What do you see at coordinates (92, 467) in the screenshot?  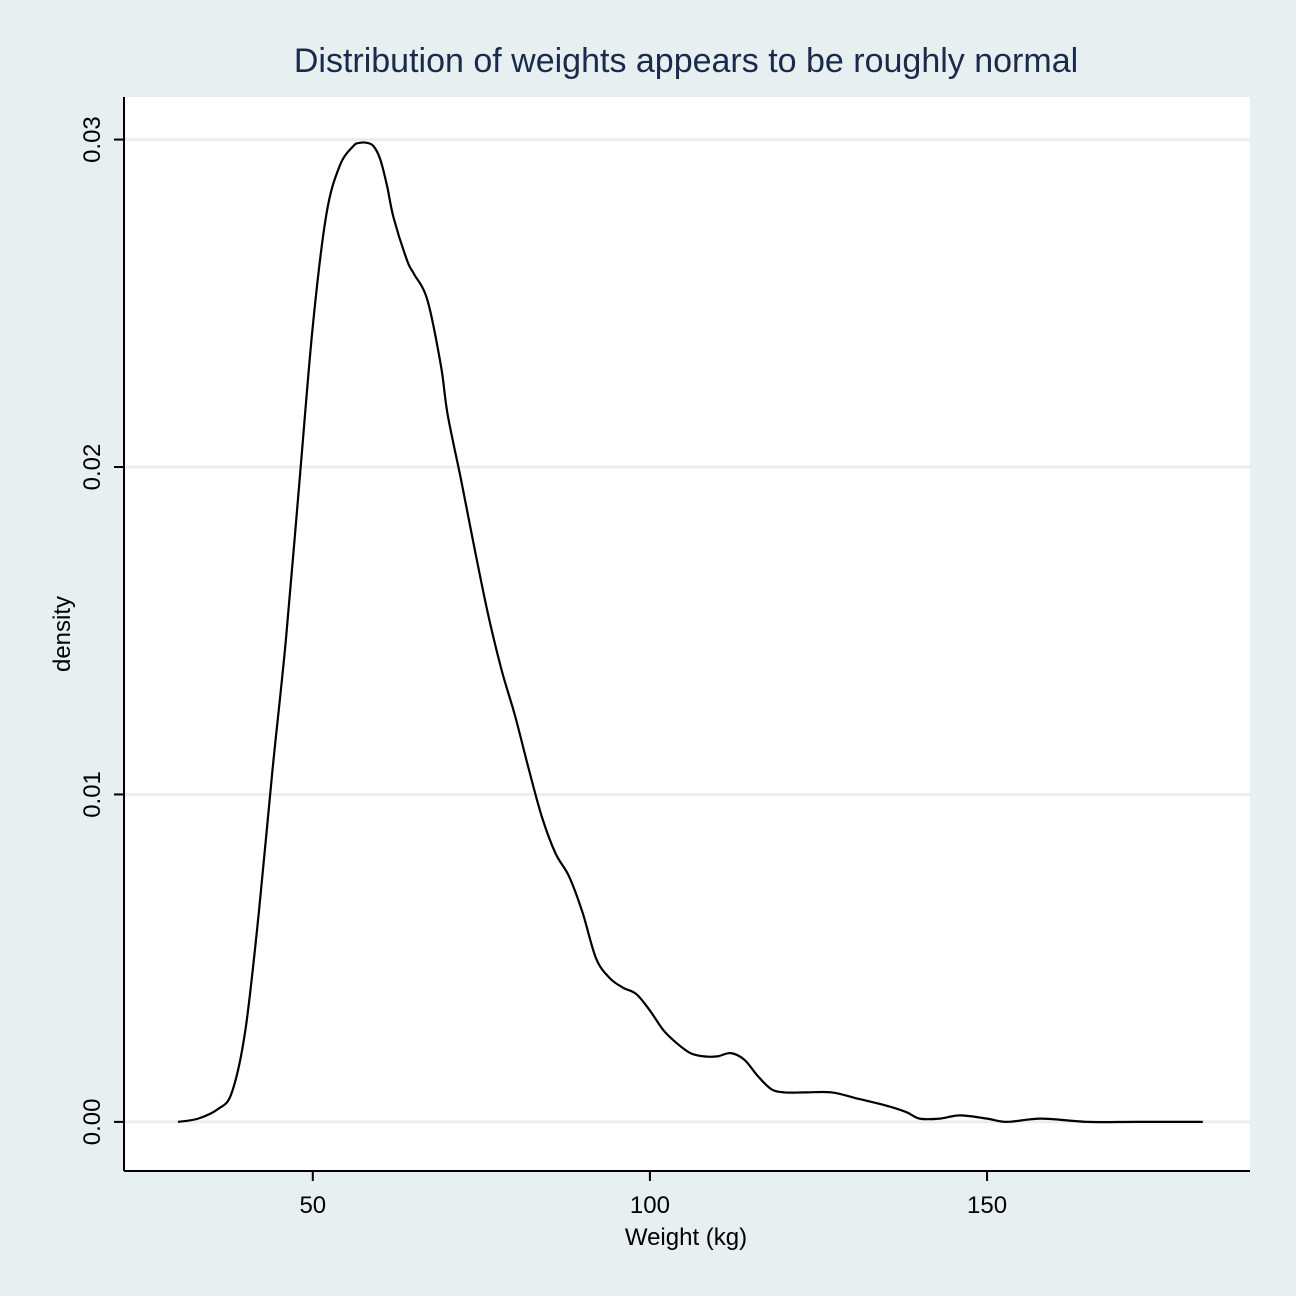 I see `y-tick-label: 0.02` at bounding box center [92, 467].